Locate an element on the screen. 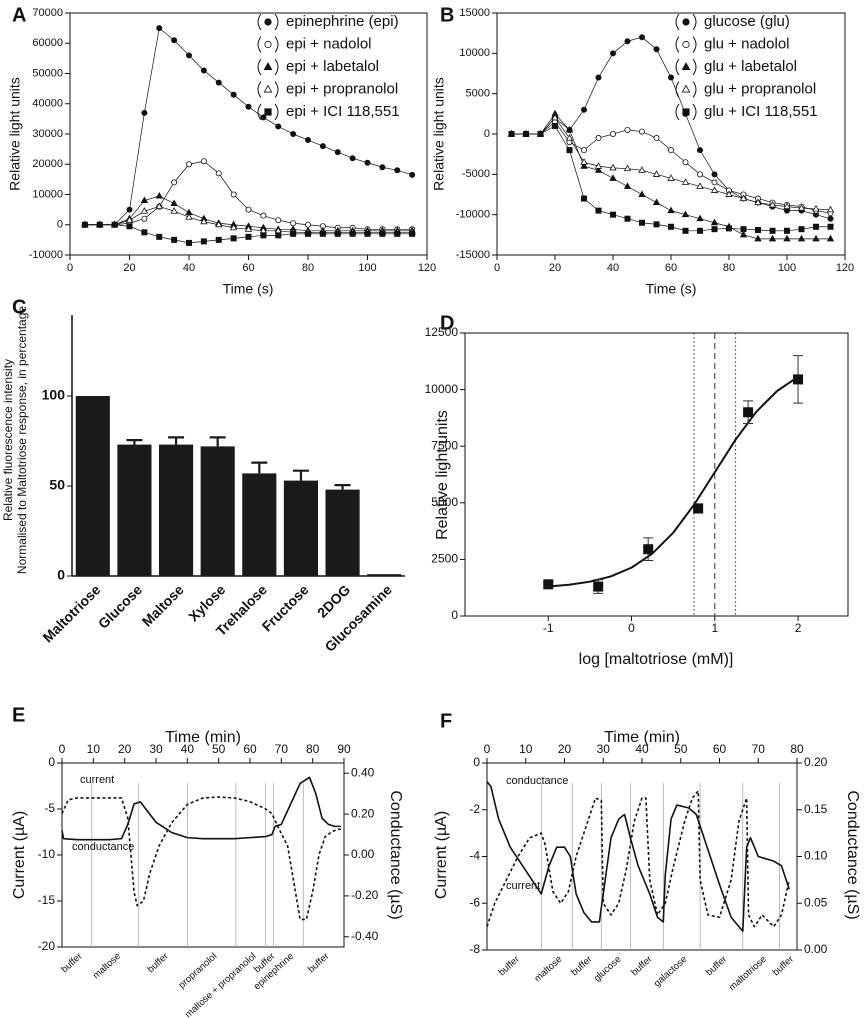  y2-tick-label: 0.05 is located at coordinates (816, 902).